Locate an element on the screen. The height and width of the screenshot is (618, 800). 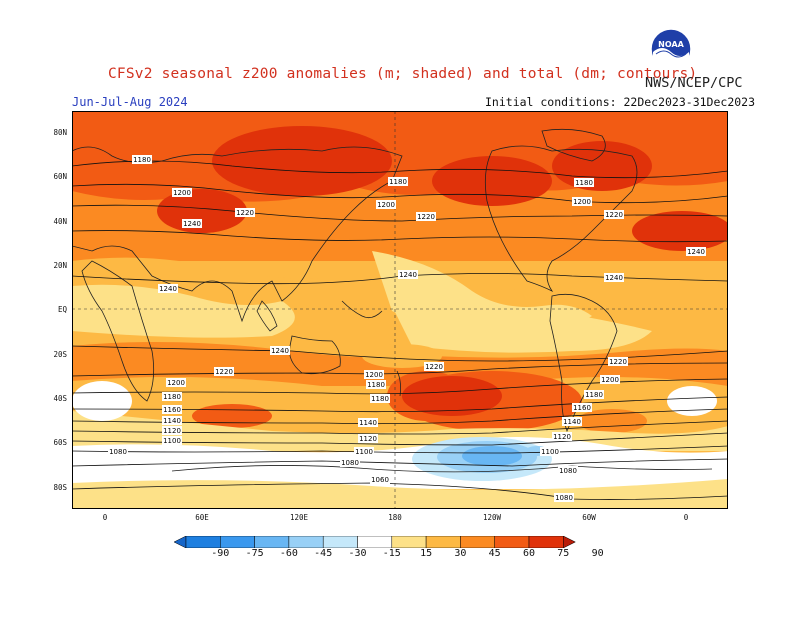
logo-text: NOAA is located at coordinates (671, 44).